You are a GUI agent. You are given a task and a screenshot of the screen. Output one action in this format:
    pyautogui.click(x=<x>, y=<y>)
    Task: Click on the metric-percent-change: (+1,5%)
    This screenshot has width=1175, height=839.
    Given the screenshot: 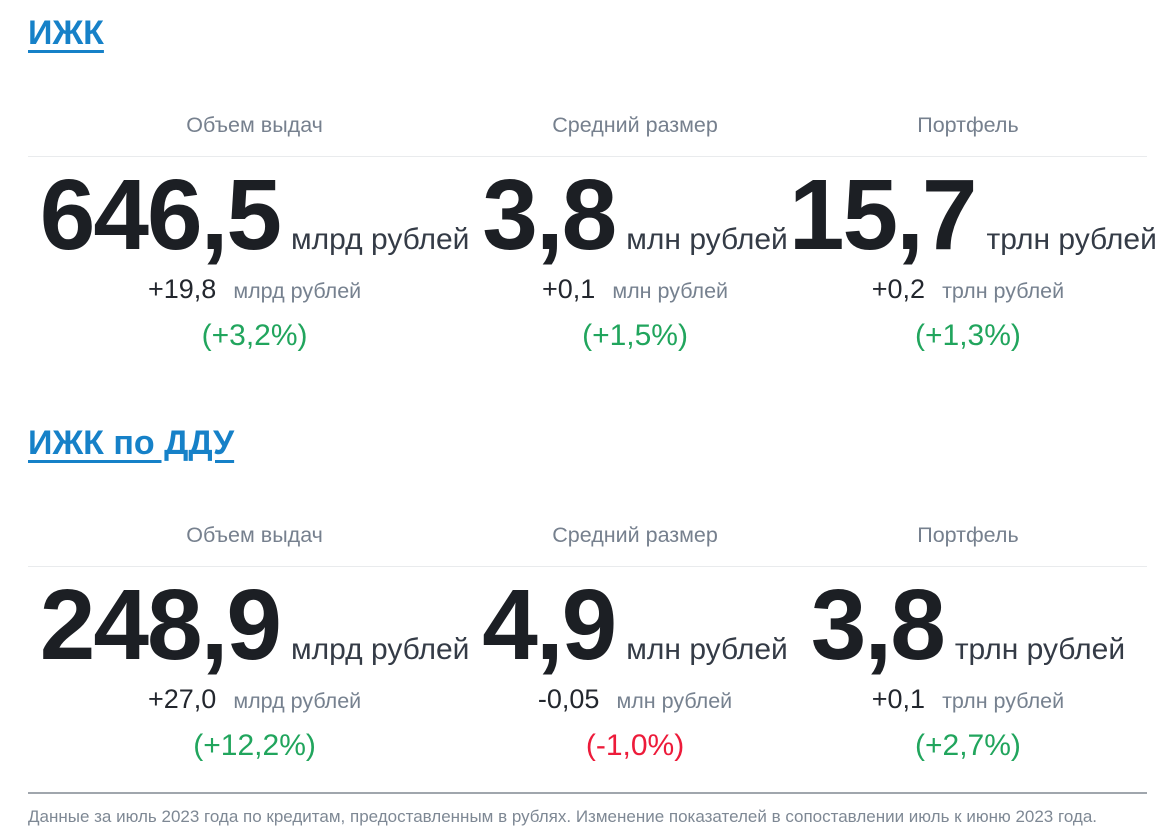 What is the action you would take?
    pyautogui.click(x=635, y=335)
    